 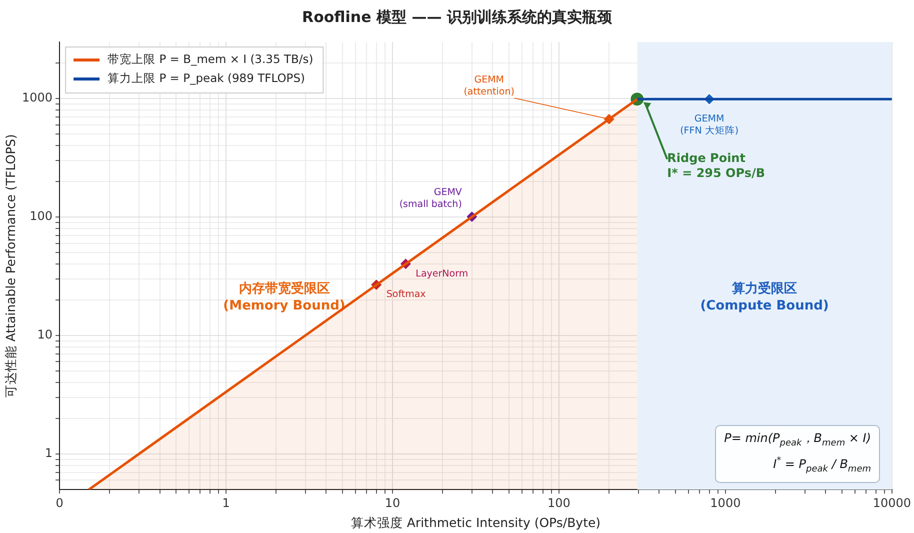 What do you see at coordinates (764, 297) in the screenshot?
I see `band-label: 算力受限区 (Compute Bound)` at bounding box center [764, 297].